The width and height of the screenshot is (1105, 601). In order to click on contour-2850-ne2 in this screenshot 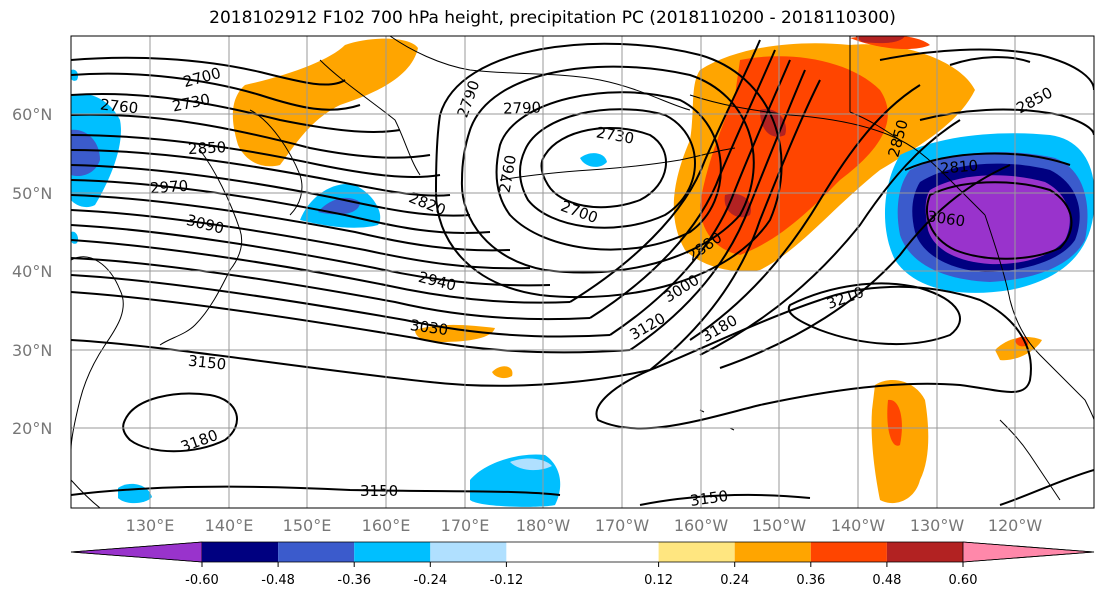, I will do `click(990, 61)`.